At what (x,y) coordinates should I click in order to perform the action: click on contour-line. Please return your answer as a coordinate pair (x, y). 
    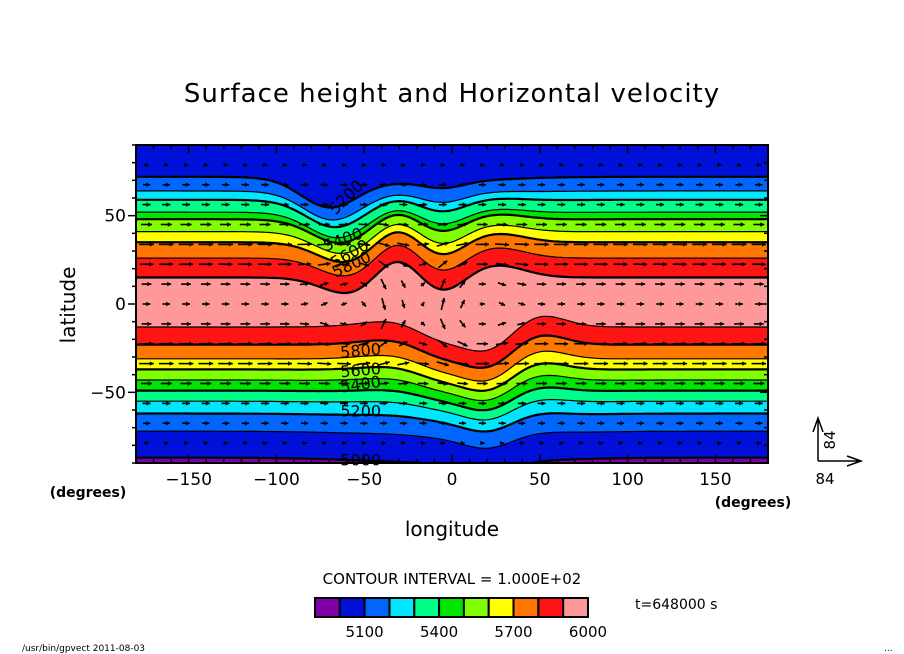
    Looking at the image, I should click on (452, 366).